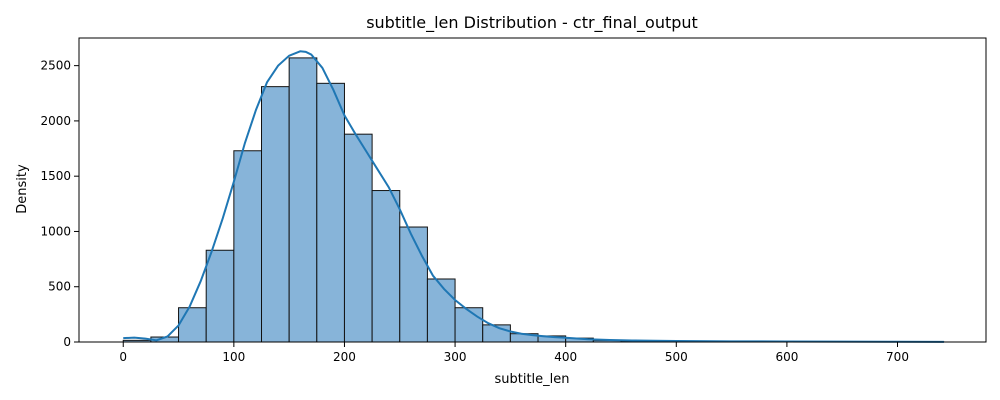  What do you see at coordinates (565, 357) in the screenshot?
I see `x-tick-label: 400` at bounding box center [565, 357].